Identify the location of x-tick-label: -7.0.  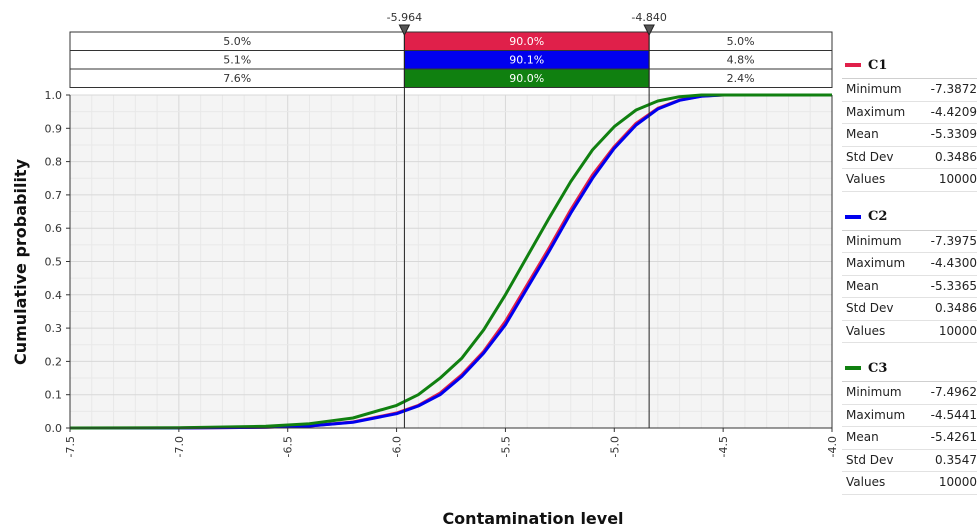
(179, 446).